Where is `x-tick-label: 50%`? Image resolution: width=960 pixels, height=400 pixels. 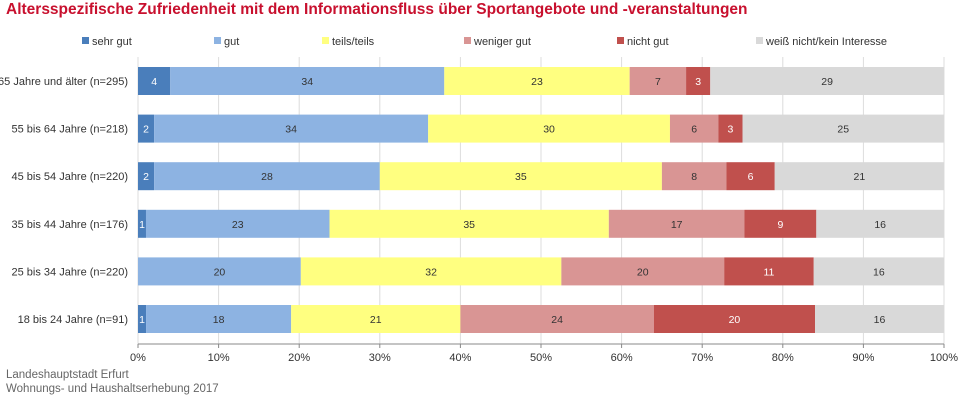 x-tick-label: 50% is located at coordinates (541, 358).